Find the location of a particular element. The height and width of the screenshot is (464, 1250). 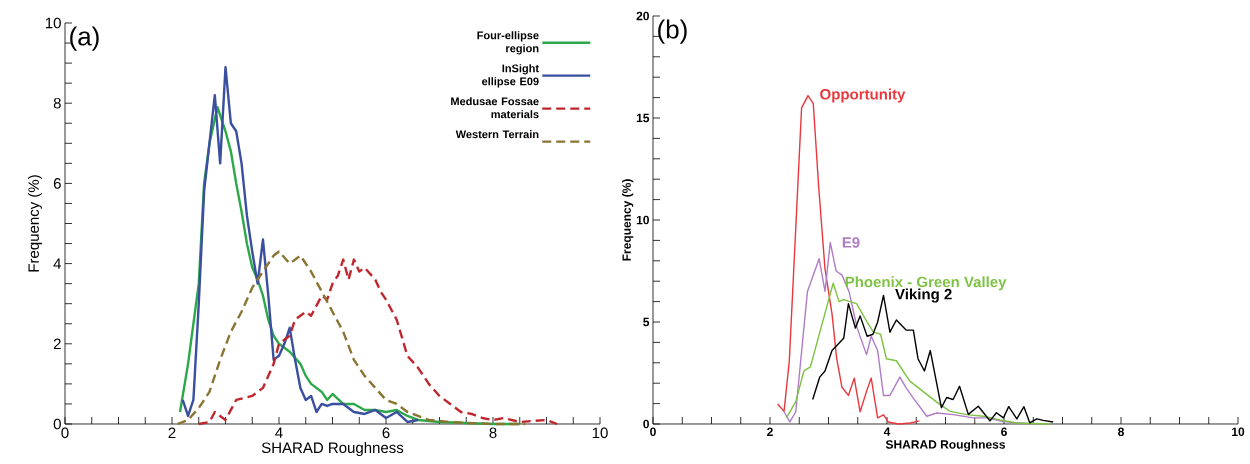

legend-label: Medusae Fossae materials is located at coordinates (495, 108).